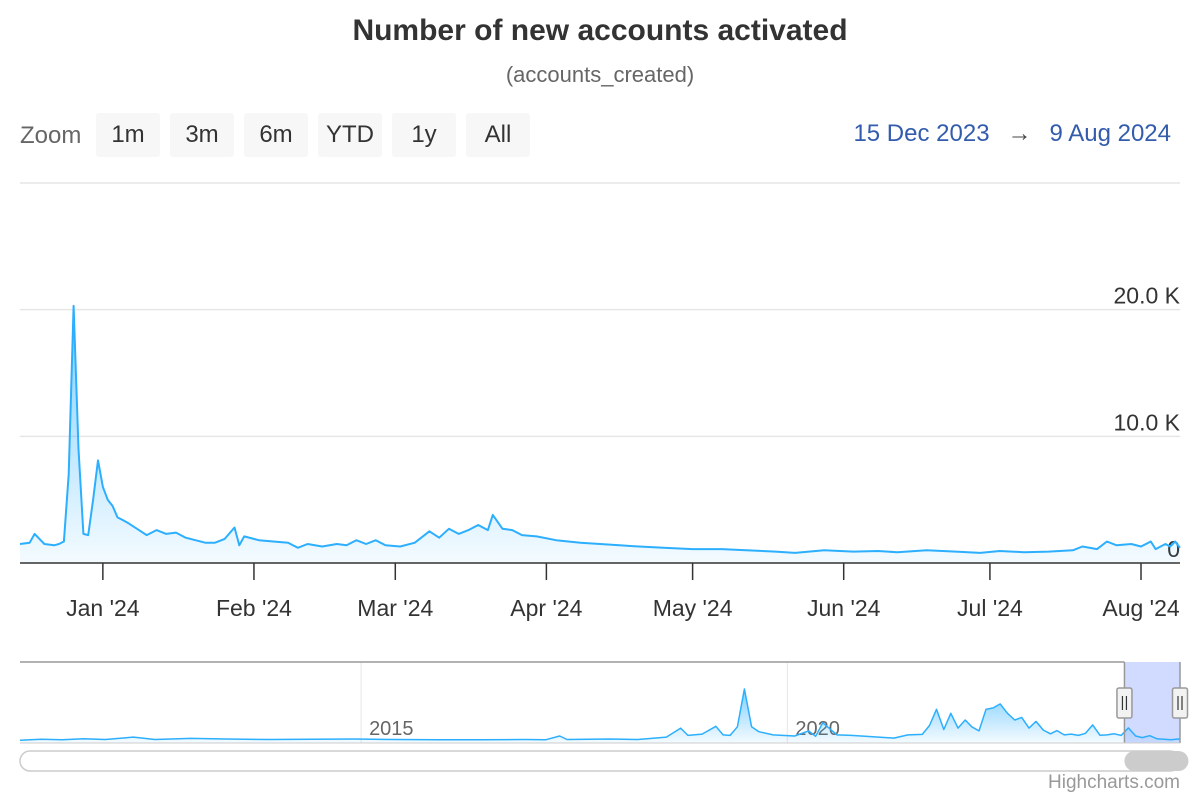 Image resolution: width=1200 pixels, height=800 pixels. Describe the element at coordinates (1156, 761) in the screenshot. I see `scrollbar-thumb` at that location.